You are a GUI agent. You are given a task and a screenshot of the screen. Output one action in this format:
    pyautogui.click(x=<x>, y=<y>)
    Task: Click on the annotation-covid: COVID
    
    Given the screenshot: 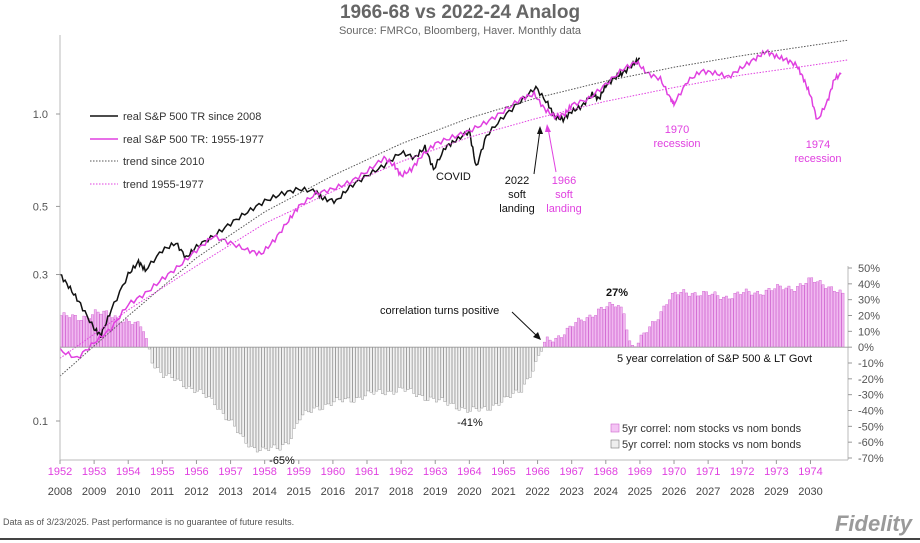 What is the action you would take?
    pyautogui.click(x=453, y=177)
    